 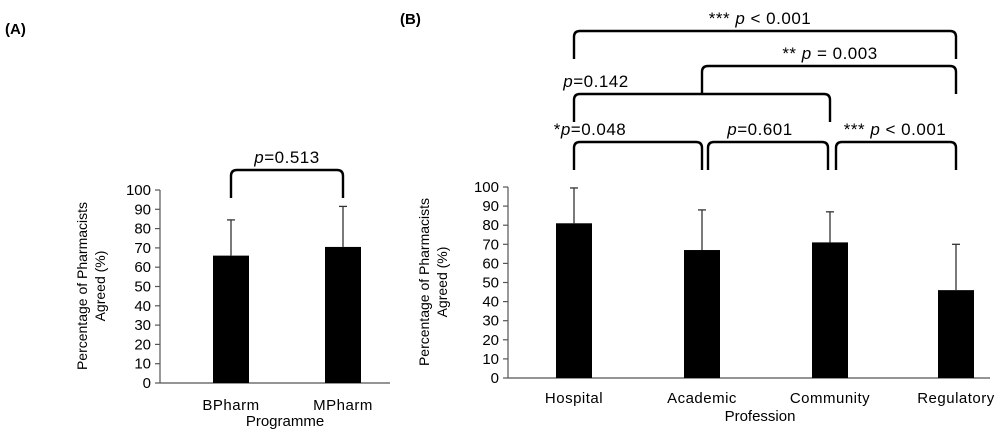 I want to click on bar-community, so click(x=830, y=310).